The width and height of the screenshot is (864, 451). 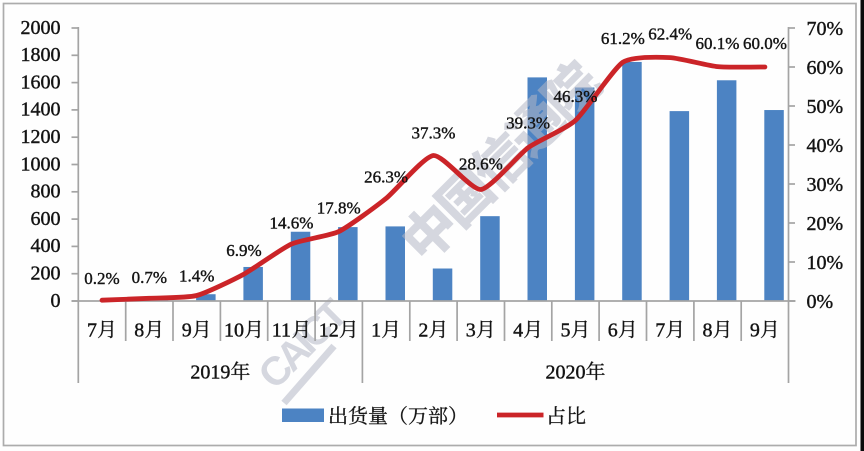 What do you see at coordinates (471, 331) in the screenshot?
I see `svg-text: 3` at bounding box center [471, 331].